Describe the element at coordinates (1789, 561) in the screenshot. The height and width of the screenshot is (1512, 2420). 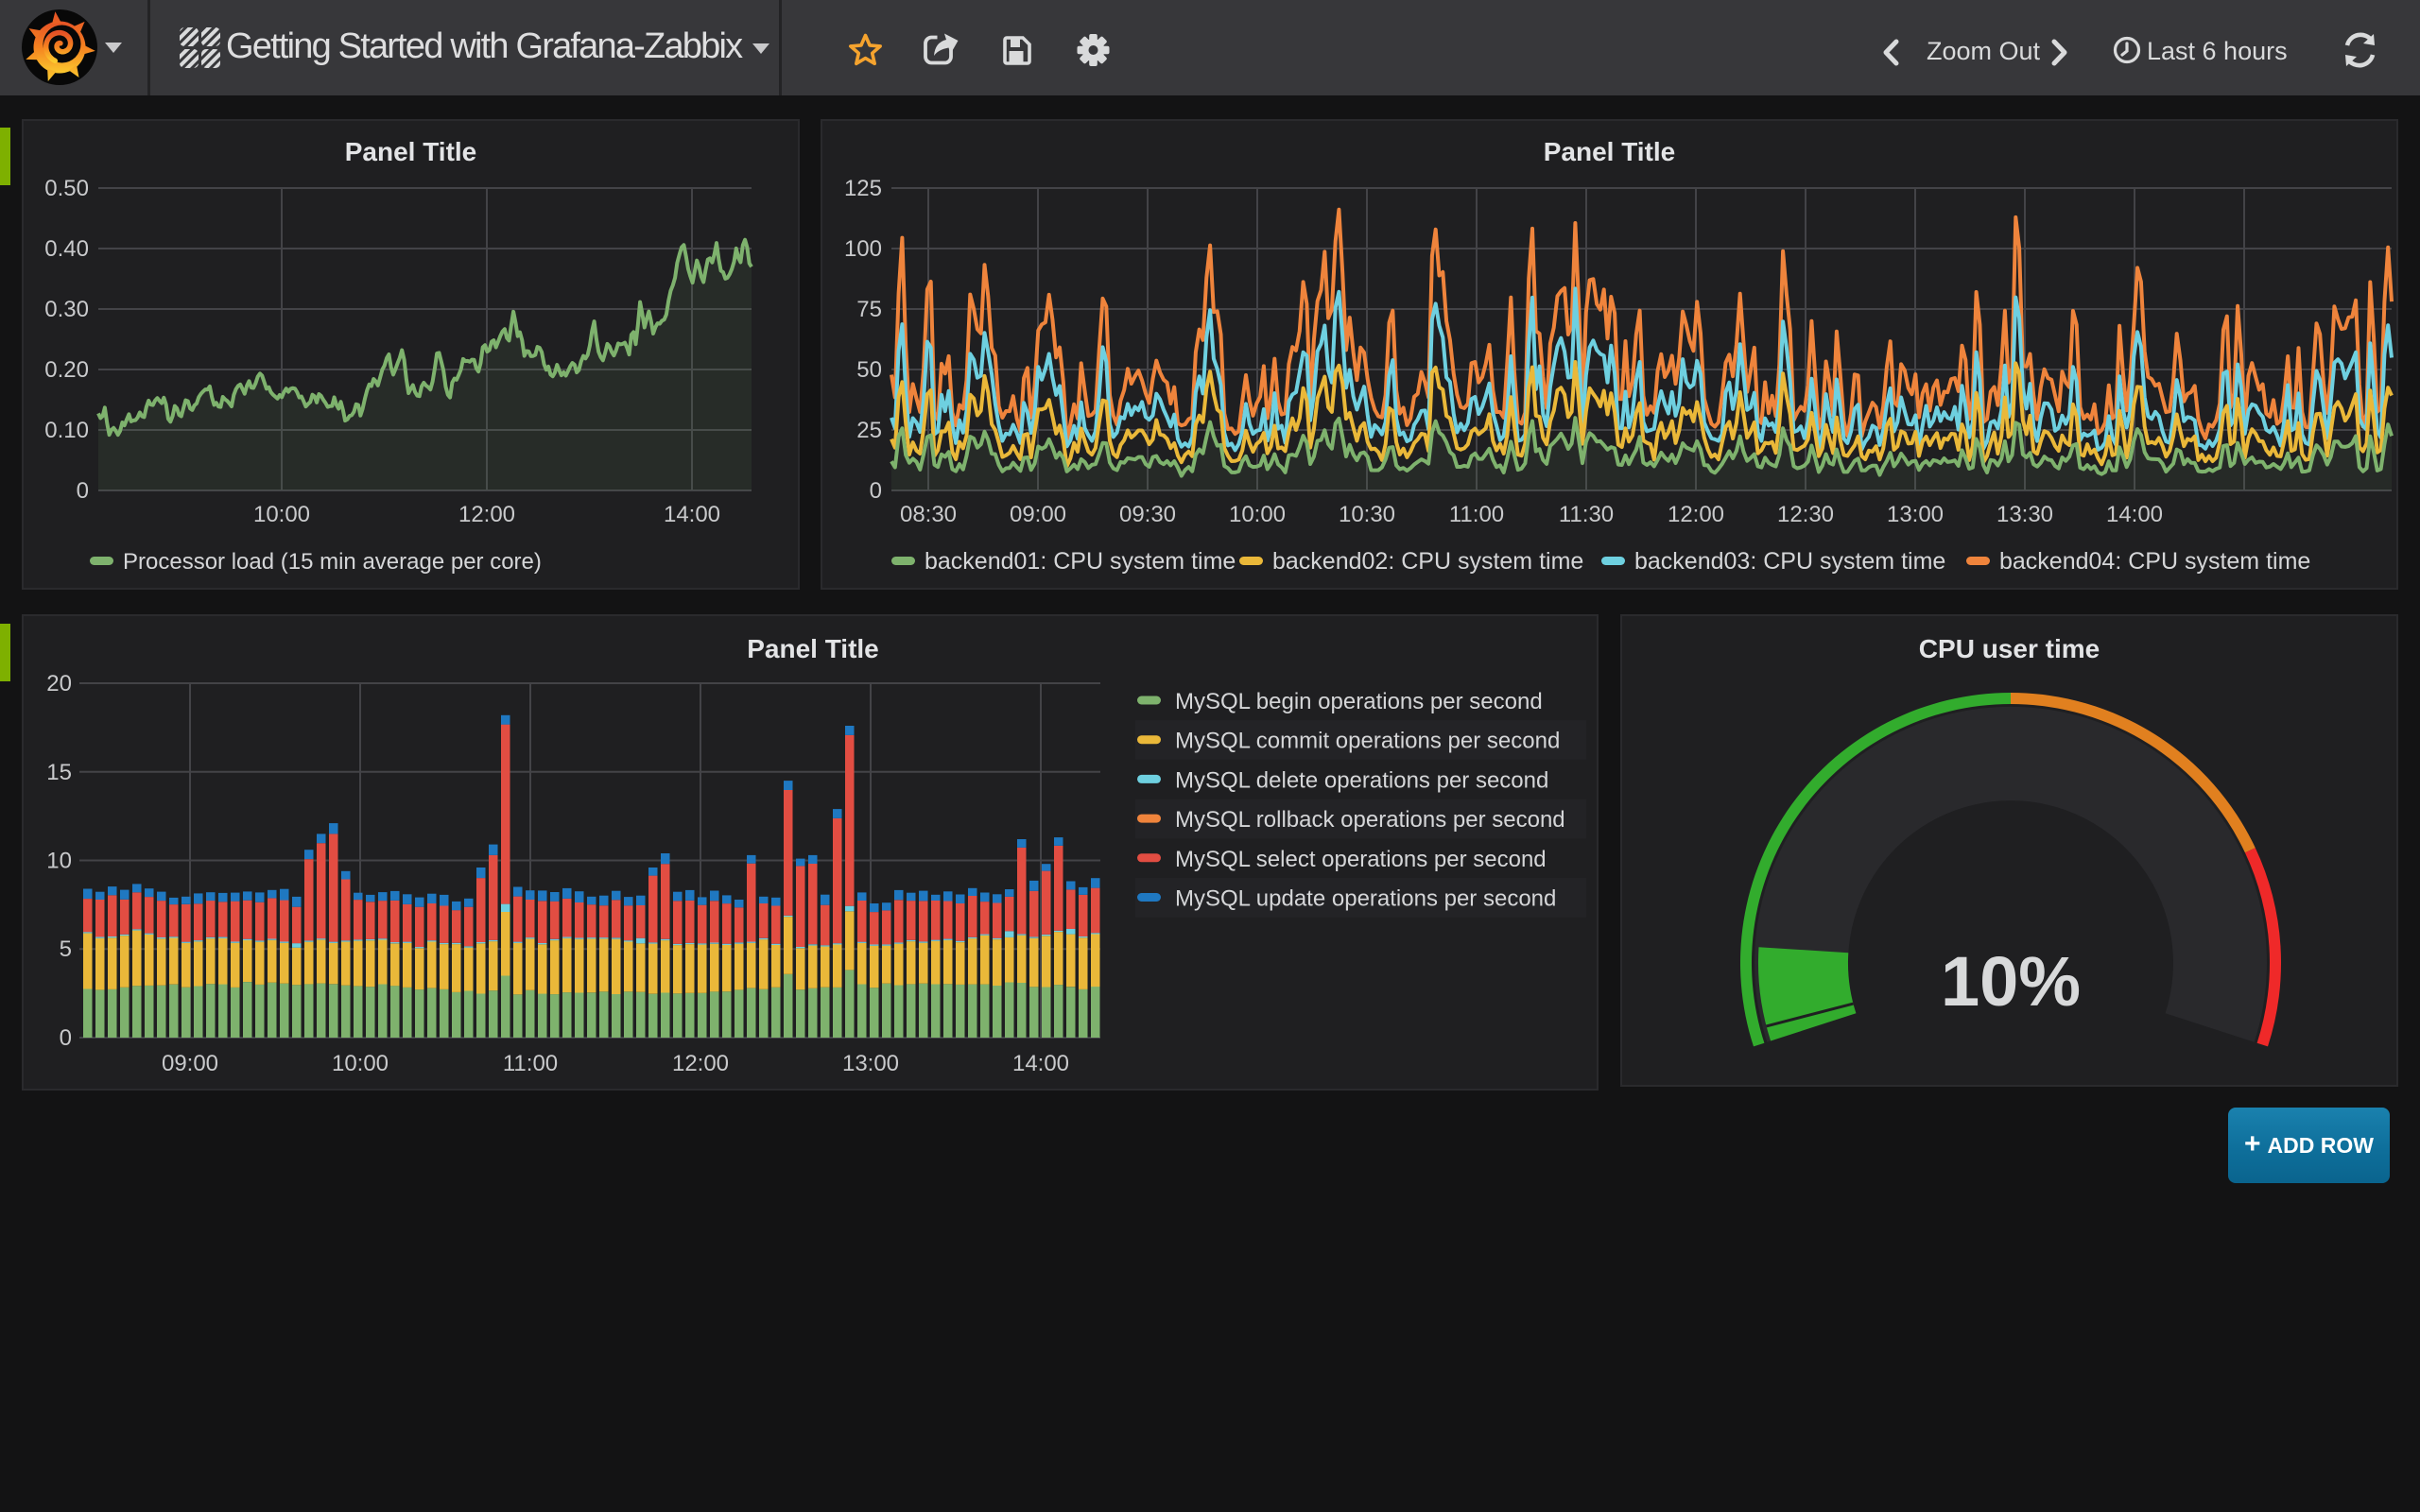
I see `svg-text: backend03: CPU system time` at that location.